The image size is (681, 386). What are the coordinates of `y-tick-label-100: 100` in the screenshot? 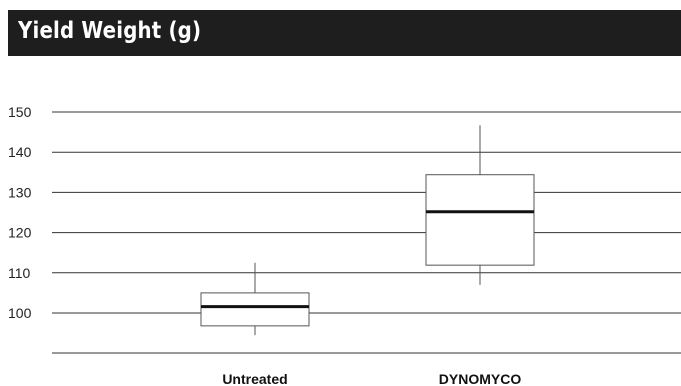 It's located at (20, 313).